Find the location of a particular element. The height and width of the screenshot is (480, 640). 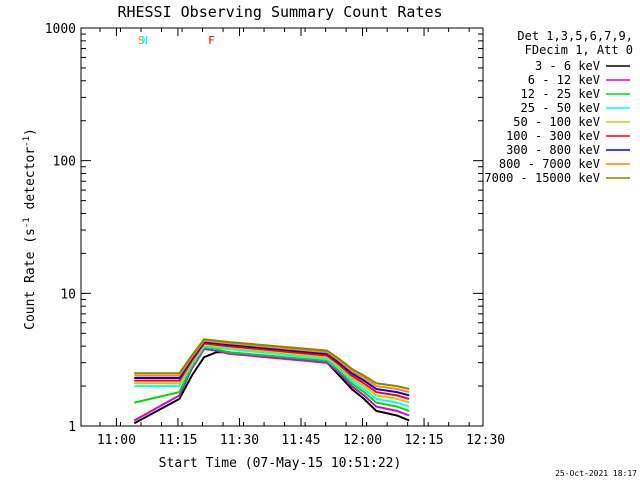

marker-layer: SN F is located at coordinates (176, 40).